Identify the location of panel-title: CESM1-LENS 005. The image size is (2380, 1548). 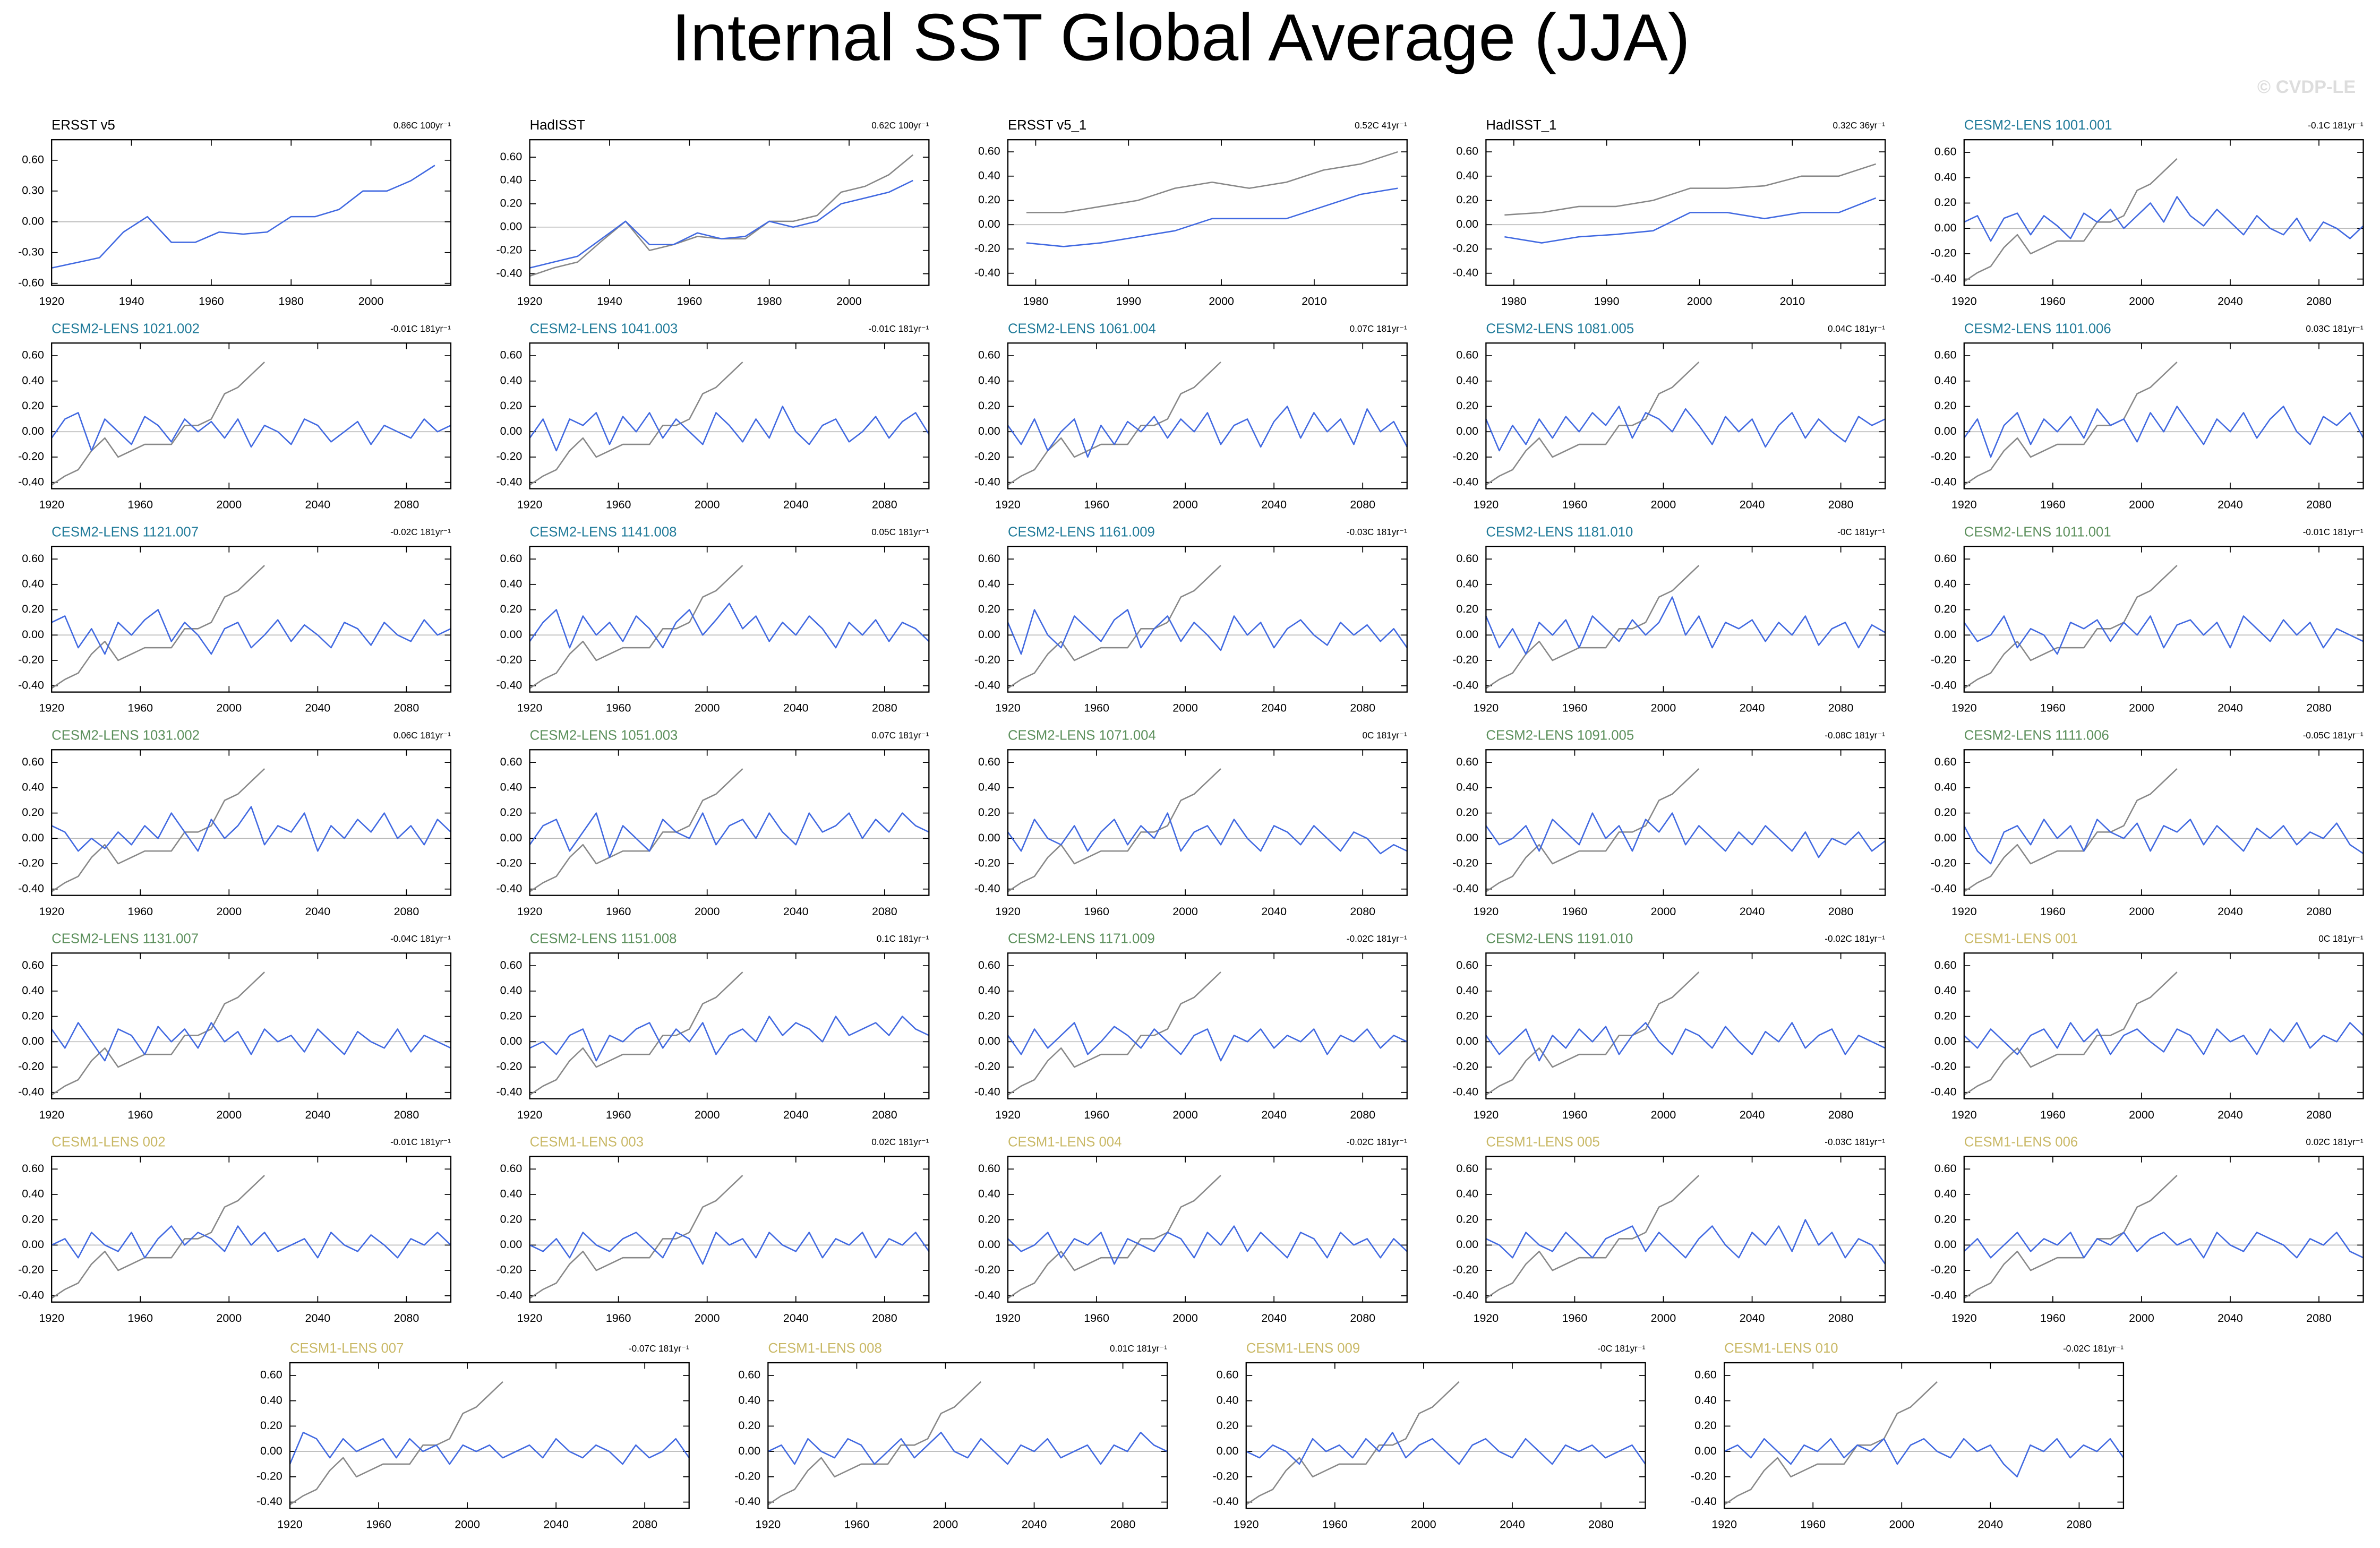
(1542, 1141).